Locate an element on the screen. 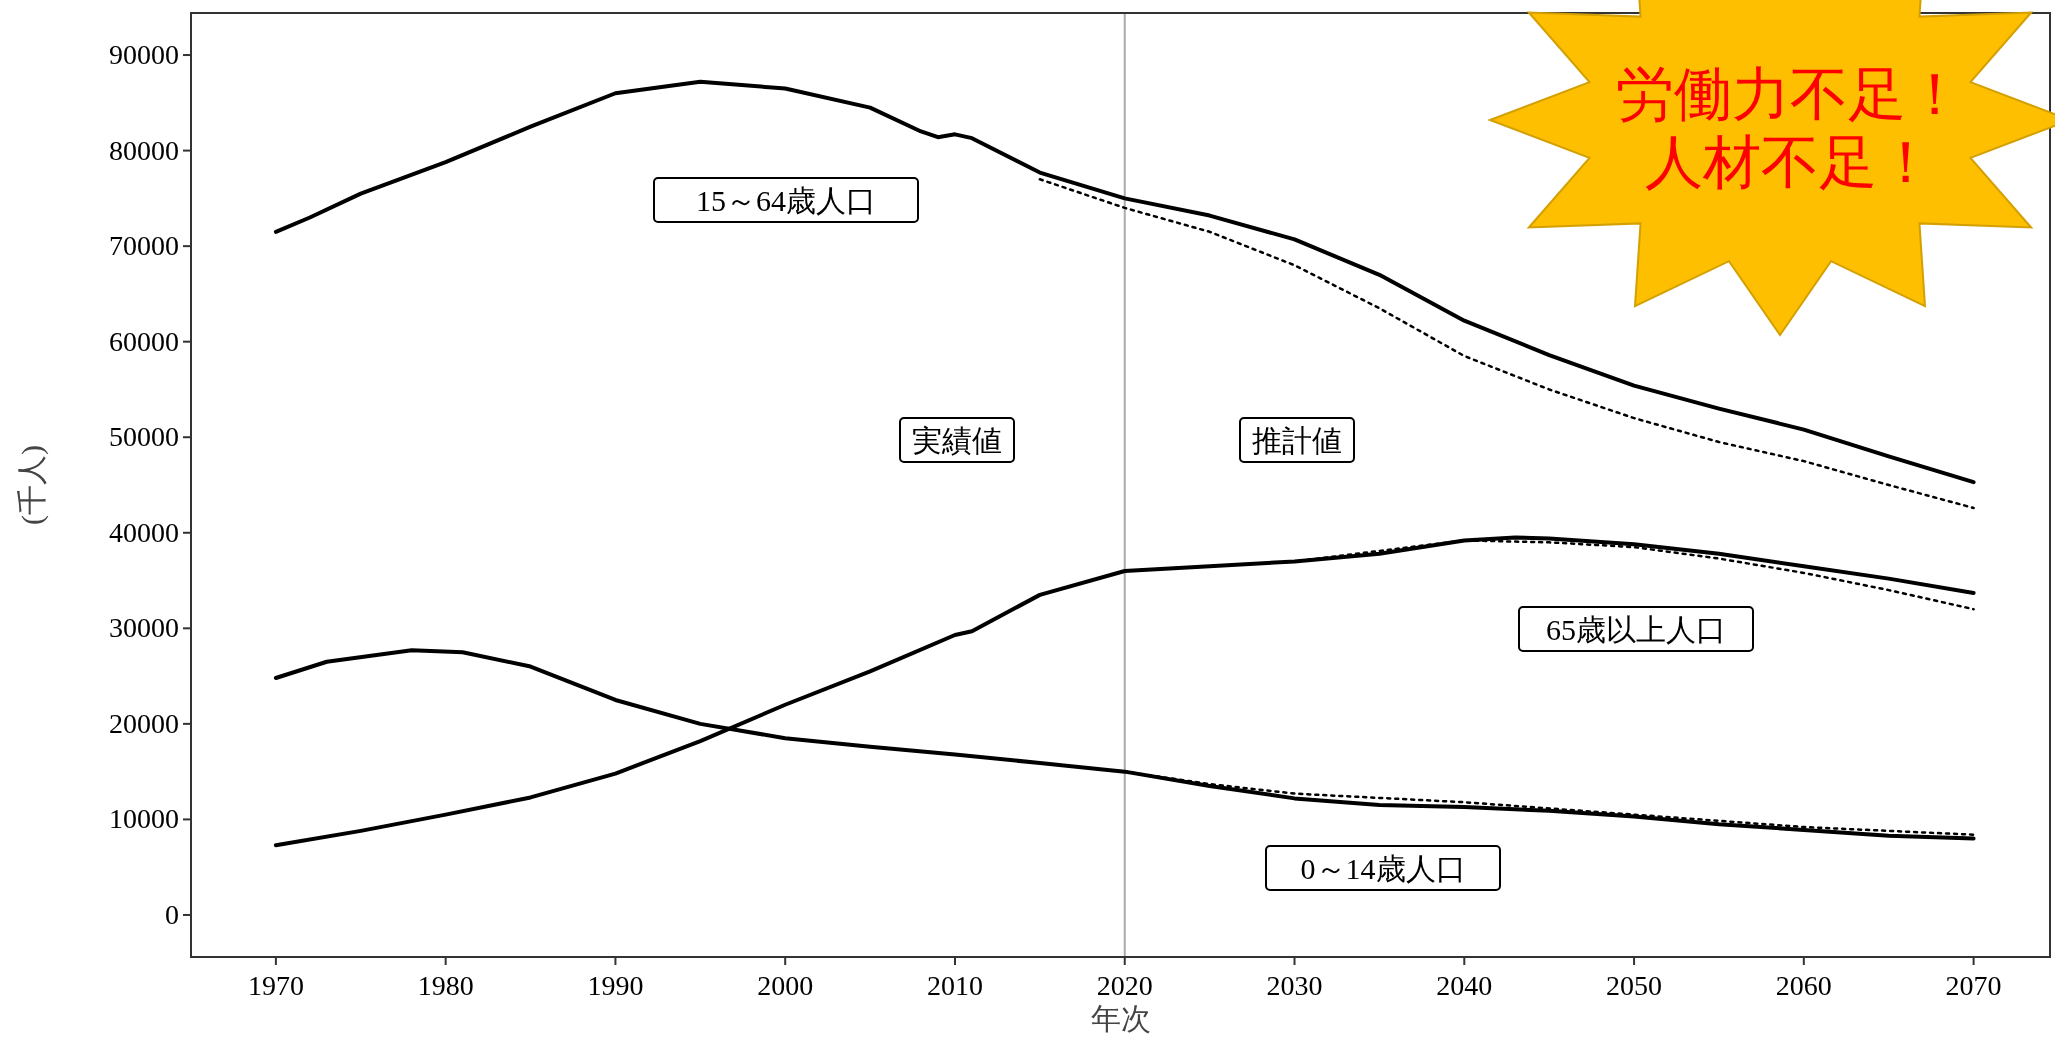 The width and height of the screenshot is (2055, 1038). annotation: 65歳以上人口 is located at coordinates (1636, 629).